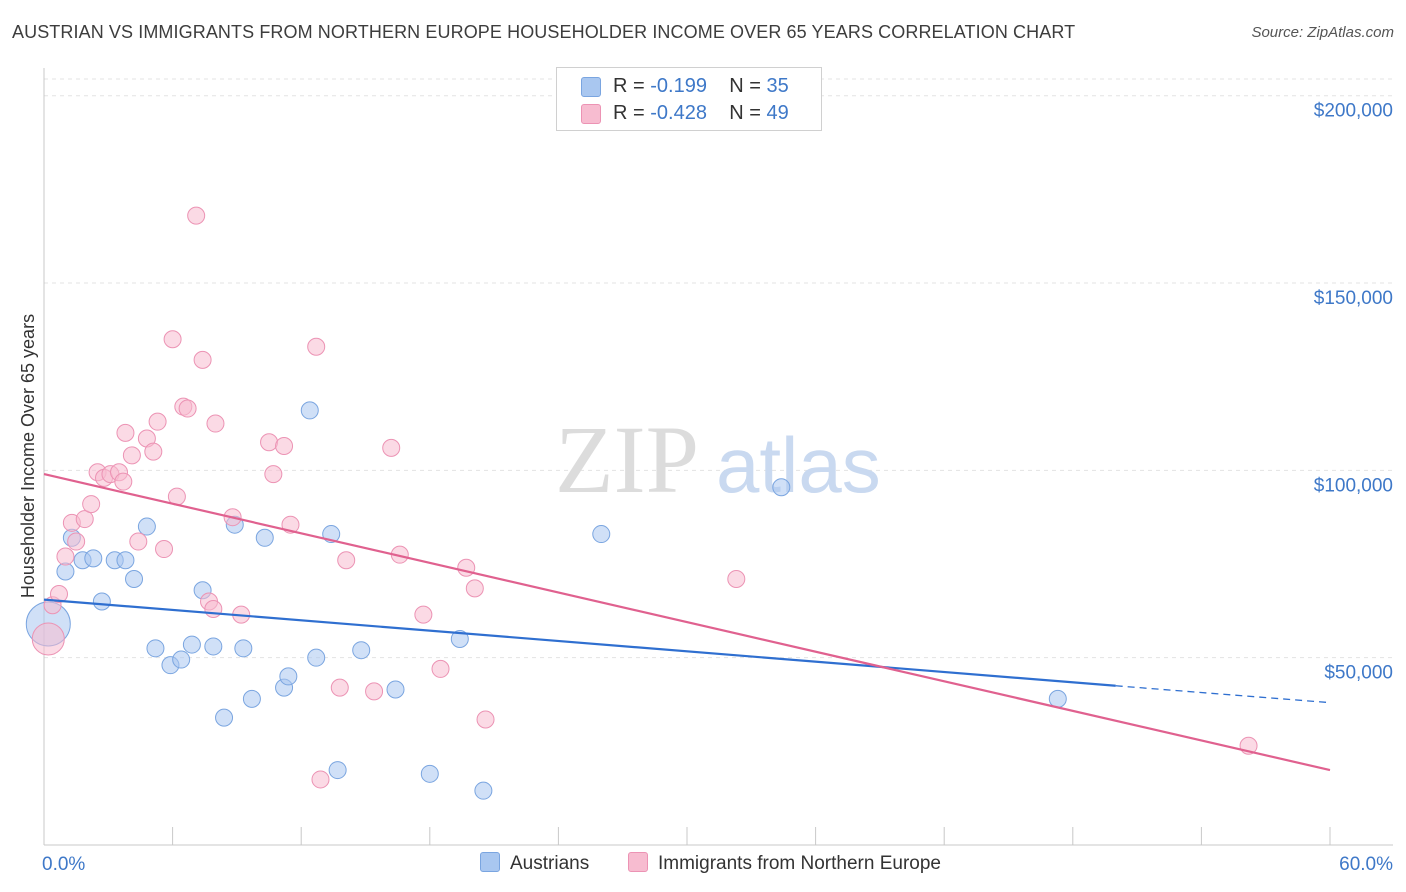  Describe the element at coordinates (550, 863) in the screenshot. I see `legend-label-austrians: Austrians` at that location.